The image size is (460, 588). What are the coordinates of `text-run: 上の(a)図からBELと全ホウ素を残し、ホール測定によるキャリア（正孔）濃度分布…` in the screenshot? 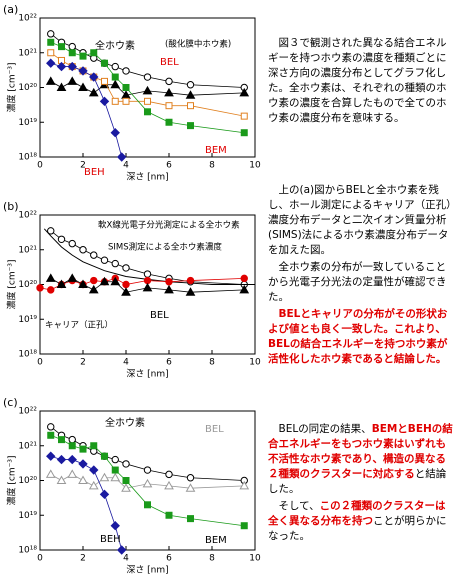 It's located at (360, 220).